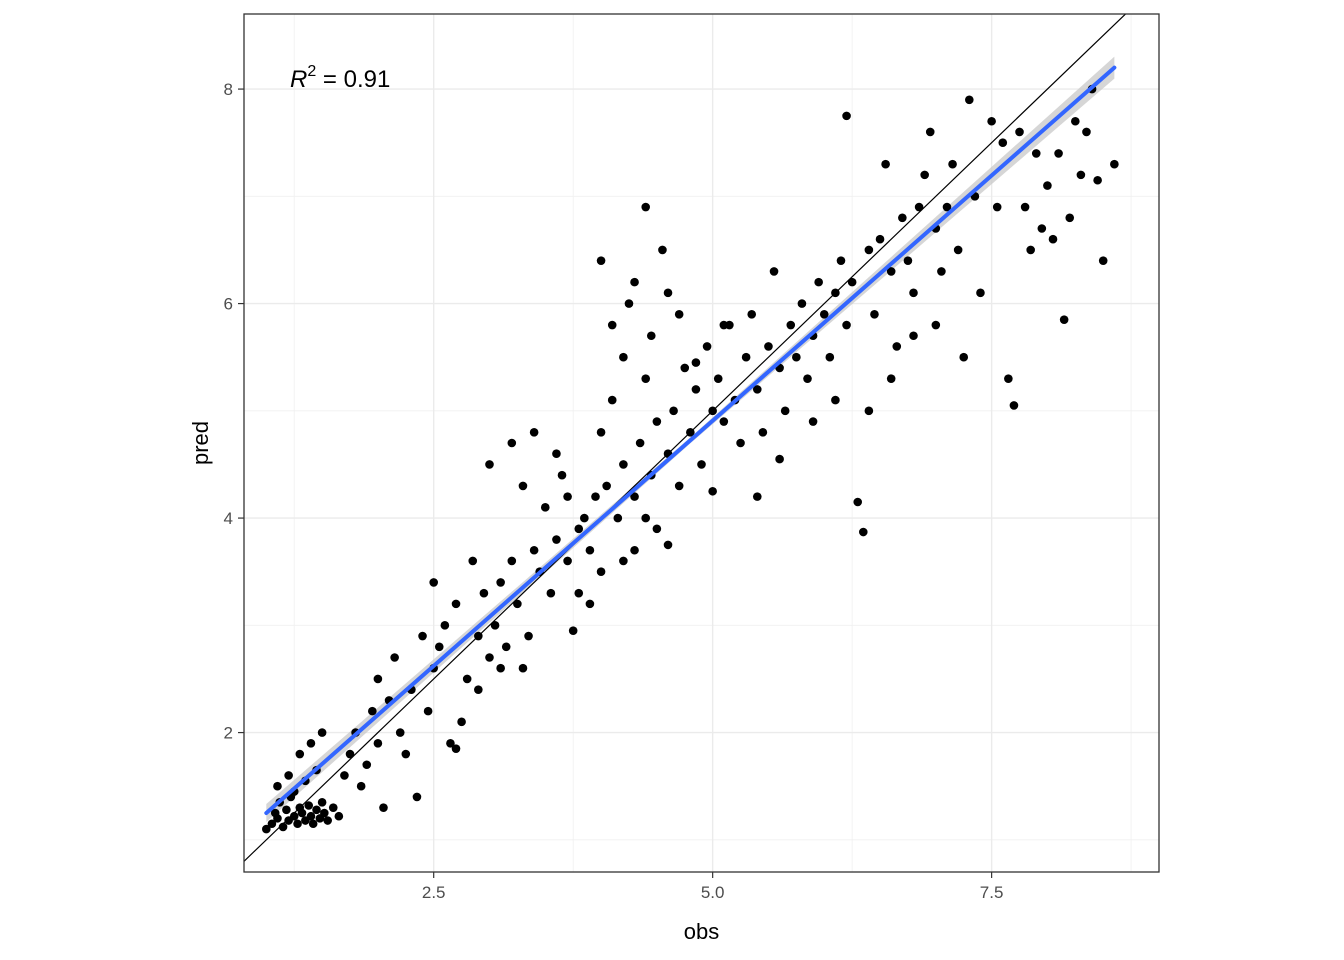 This screenshot has height=960, width=1344. Describe the element at coordinates (713, 892) in the screenshot. I see `x-tick-label: 5.0` at that location.